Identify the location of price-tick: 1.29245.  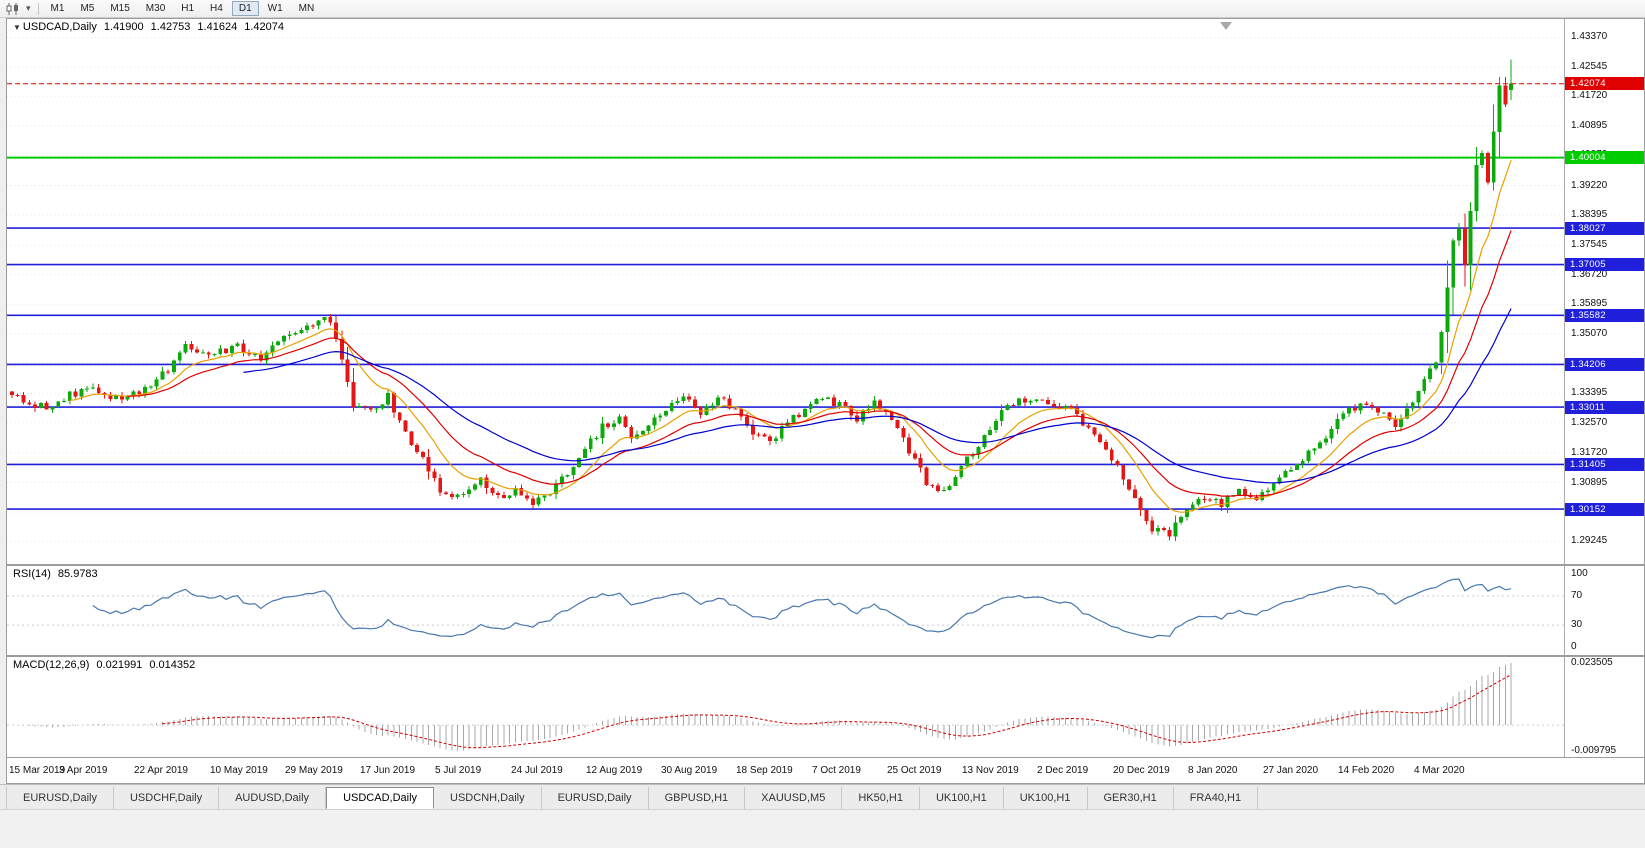
(1589, 540).